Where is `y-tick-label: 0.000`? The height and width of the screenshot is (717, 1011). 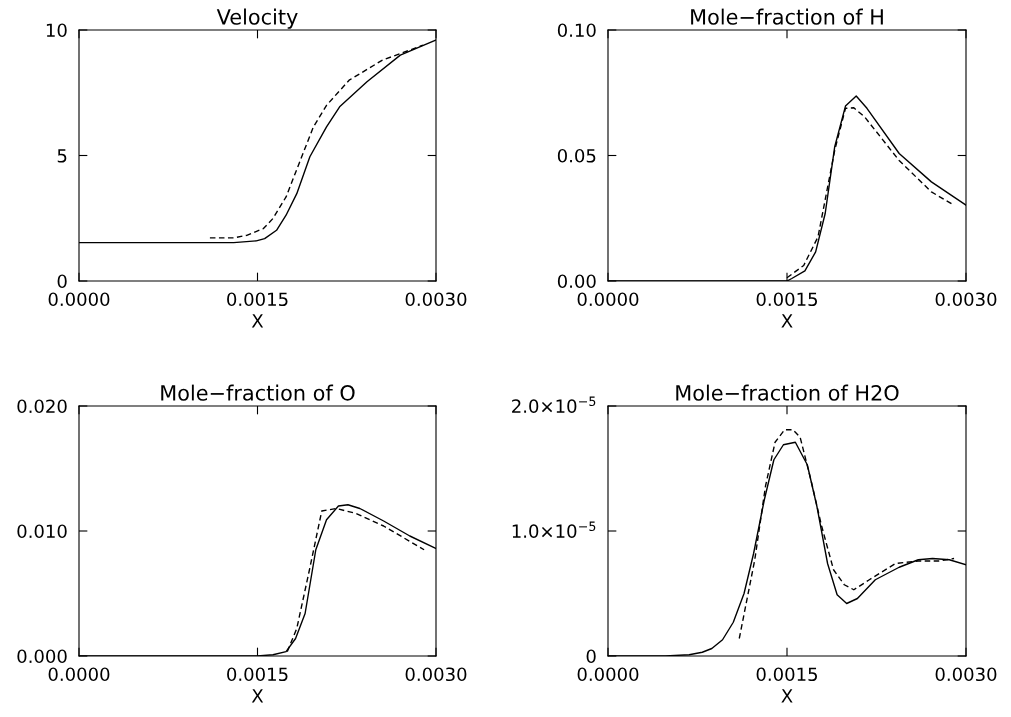
y-tick-label: 0.000 is located at coordinates (42, 656).